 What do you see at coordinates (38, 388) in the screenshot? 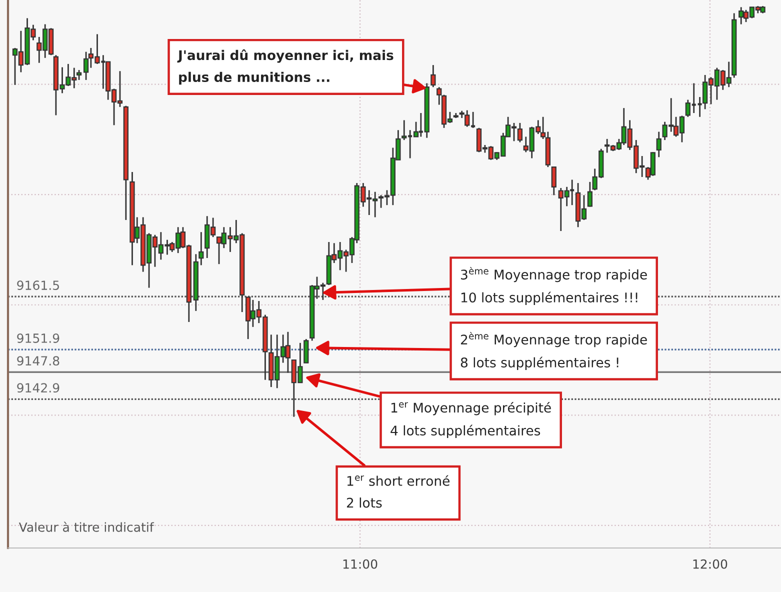
I see `ref-line-label: 9142.9` at bounding box center [38, 388].